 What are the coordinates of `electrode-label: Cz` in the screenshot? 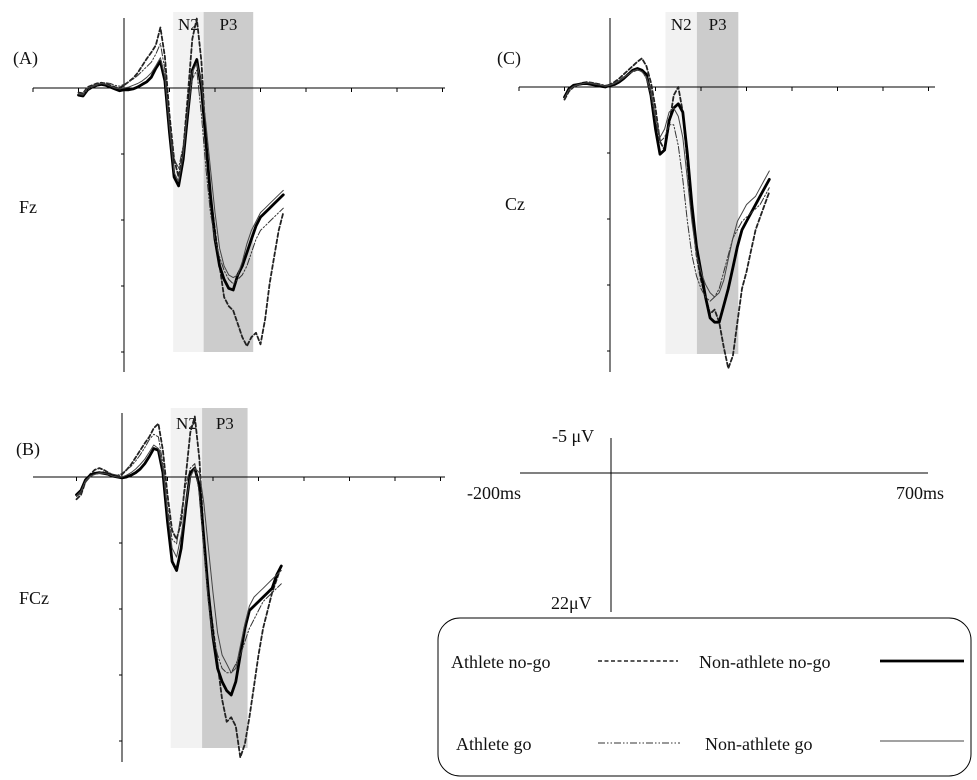 It's located at (515, 204).